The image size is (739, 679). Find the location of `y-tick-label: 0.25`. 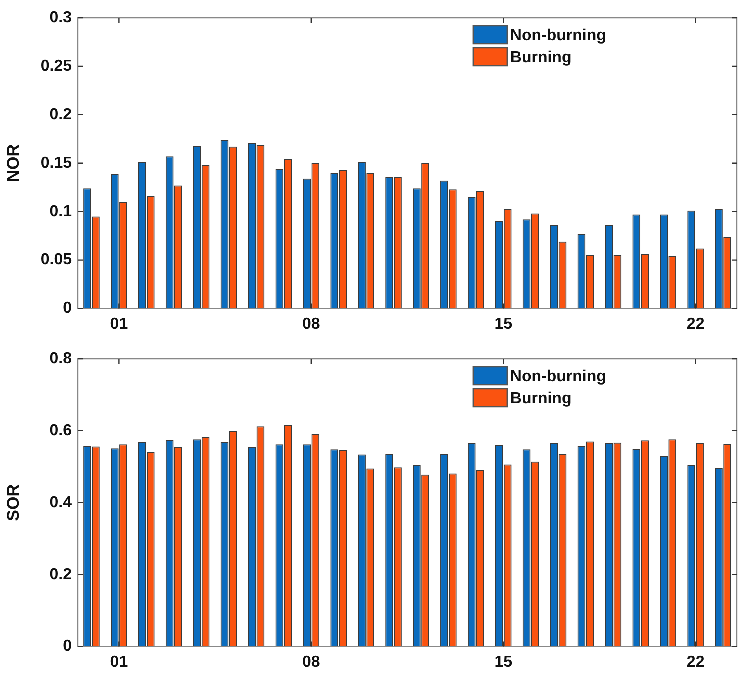

y-tick-label: 0.25 is located at coordinates (56, 66).